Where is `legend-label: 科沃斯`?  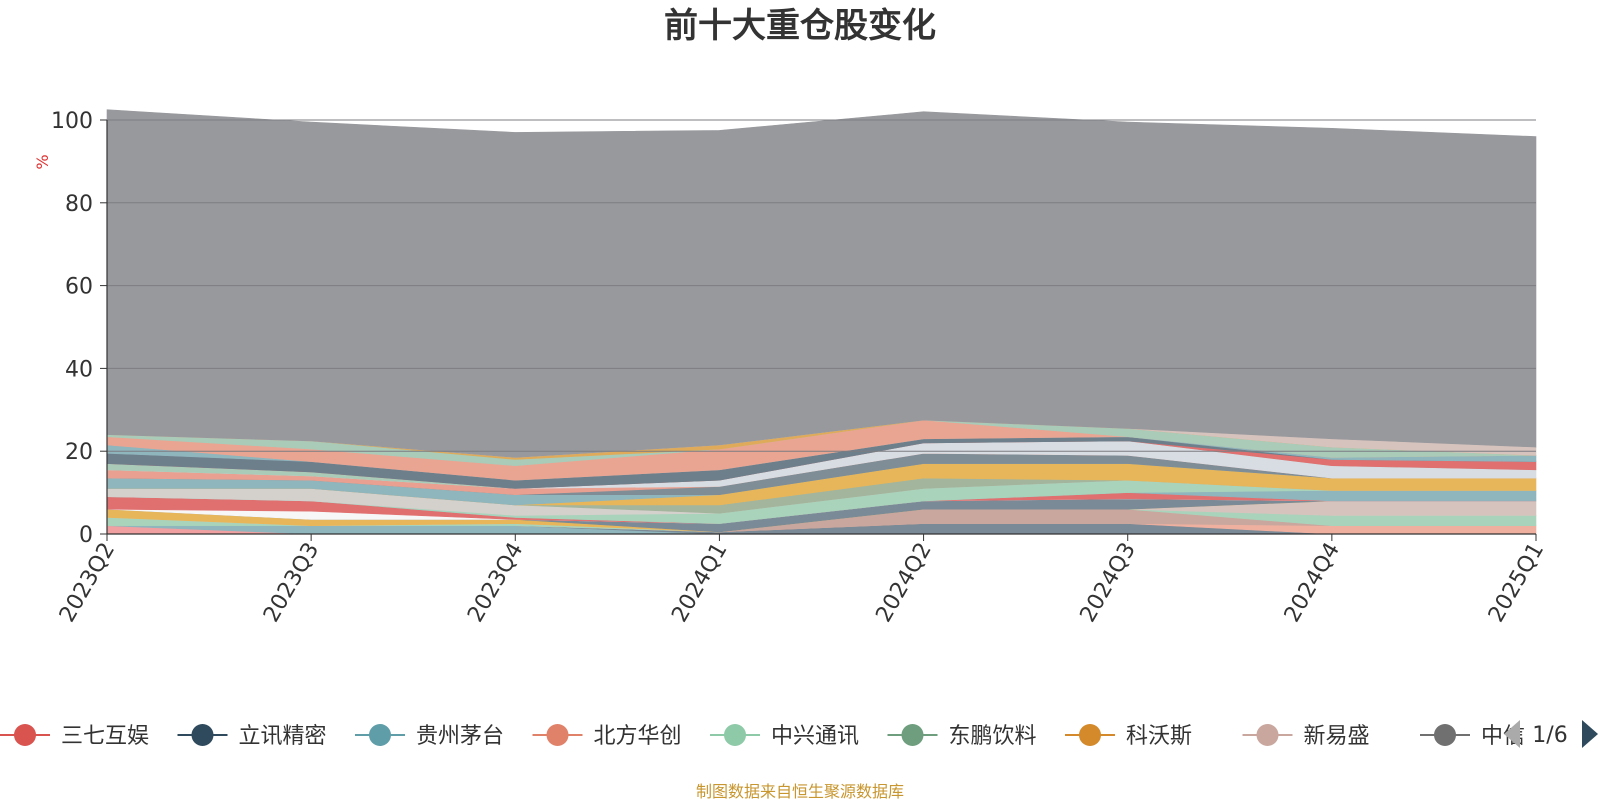
legend-label: 科沃斯 is located at coordinates (1159, 736).